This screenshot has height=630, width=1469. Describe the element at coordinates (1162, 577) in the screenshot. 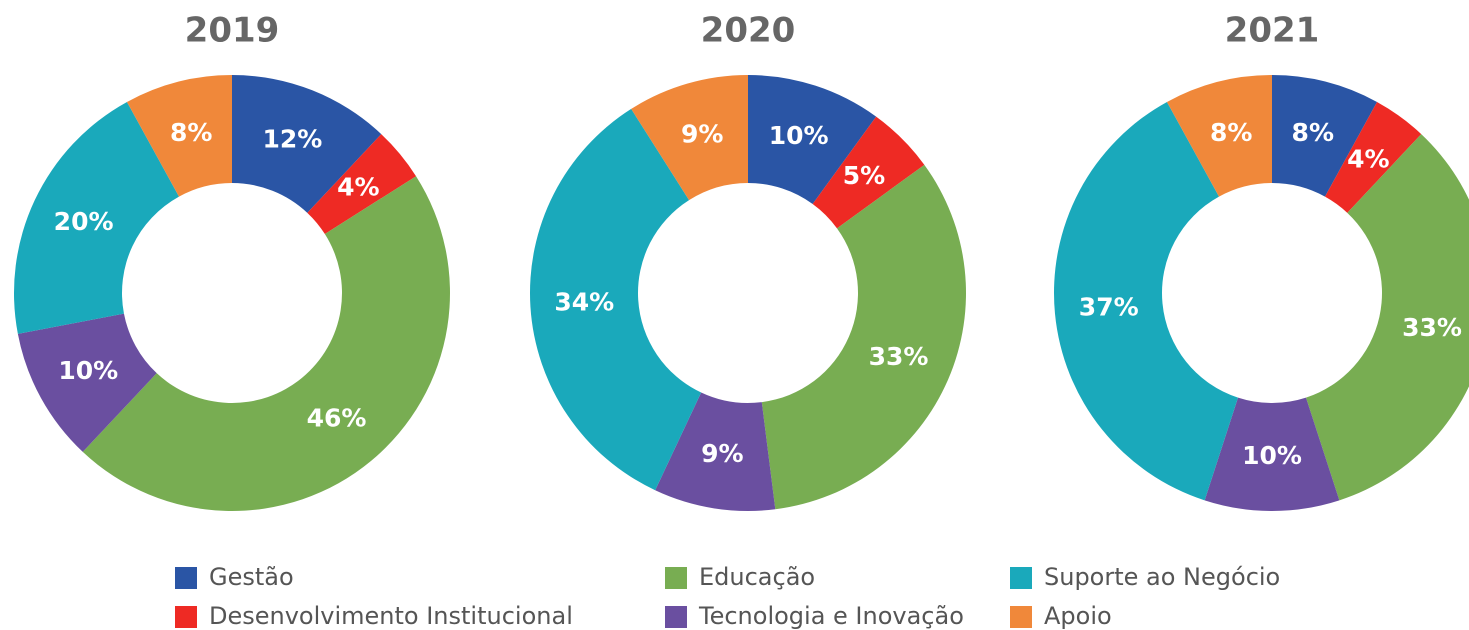

I see `legend-label: Suporte ao Negócio` at that location.